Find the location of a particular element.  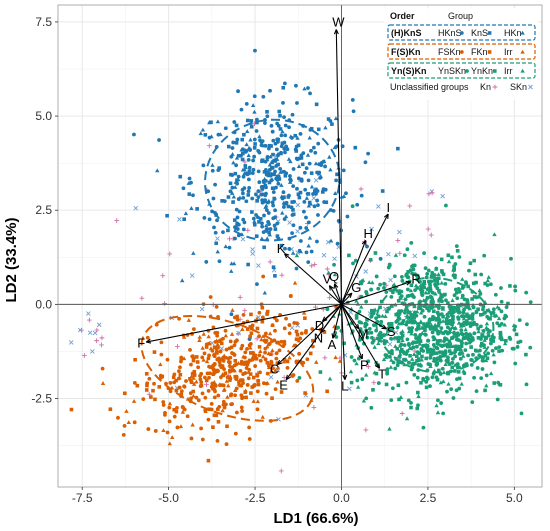

loading-arrow-Q is located at coordinates (338, 294).